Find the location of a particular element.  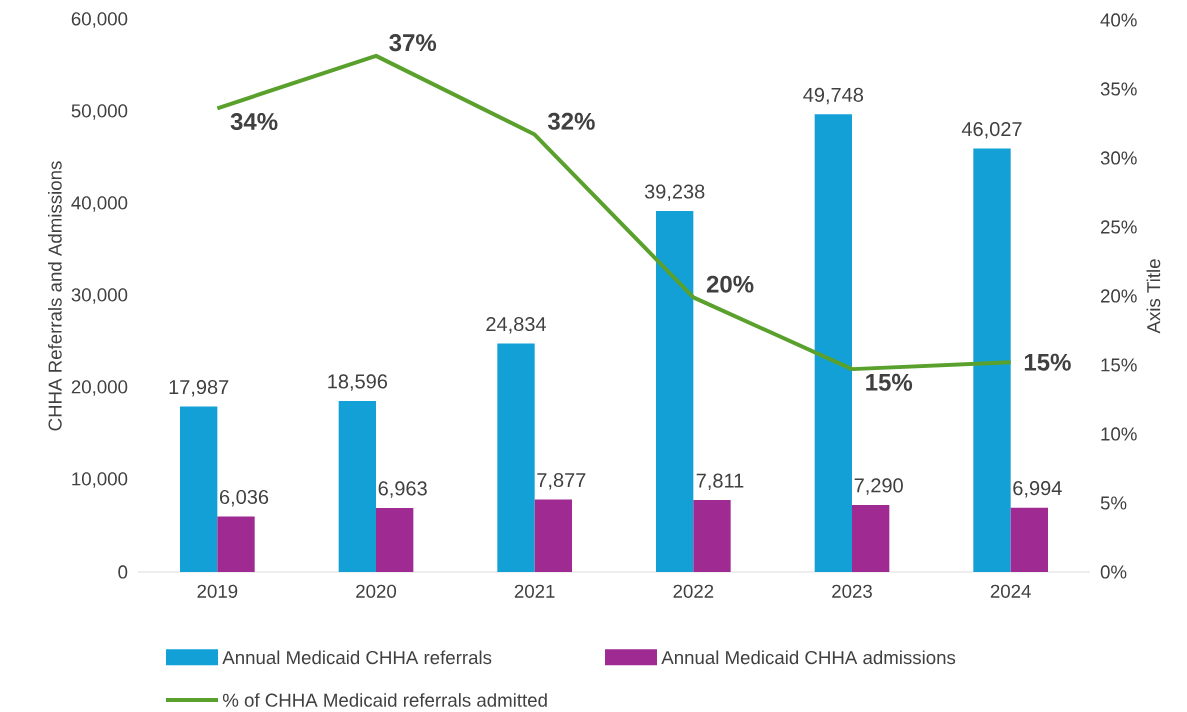

y-axis-title: CHHA Referrals and Admissions is located at coordinates (55, 296).